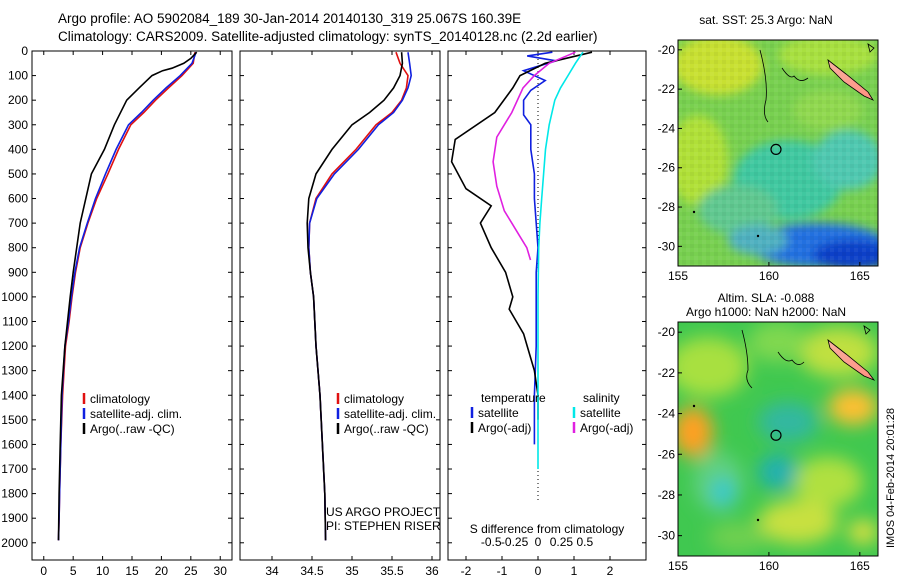  What do you see at coordinates (547, 529) in the screenshot?
I see `sdiff-xlabel: S difference from climatology` at bounding box center [547, 529].